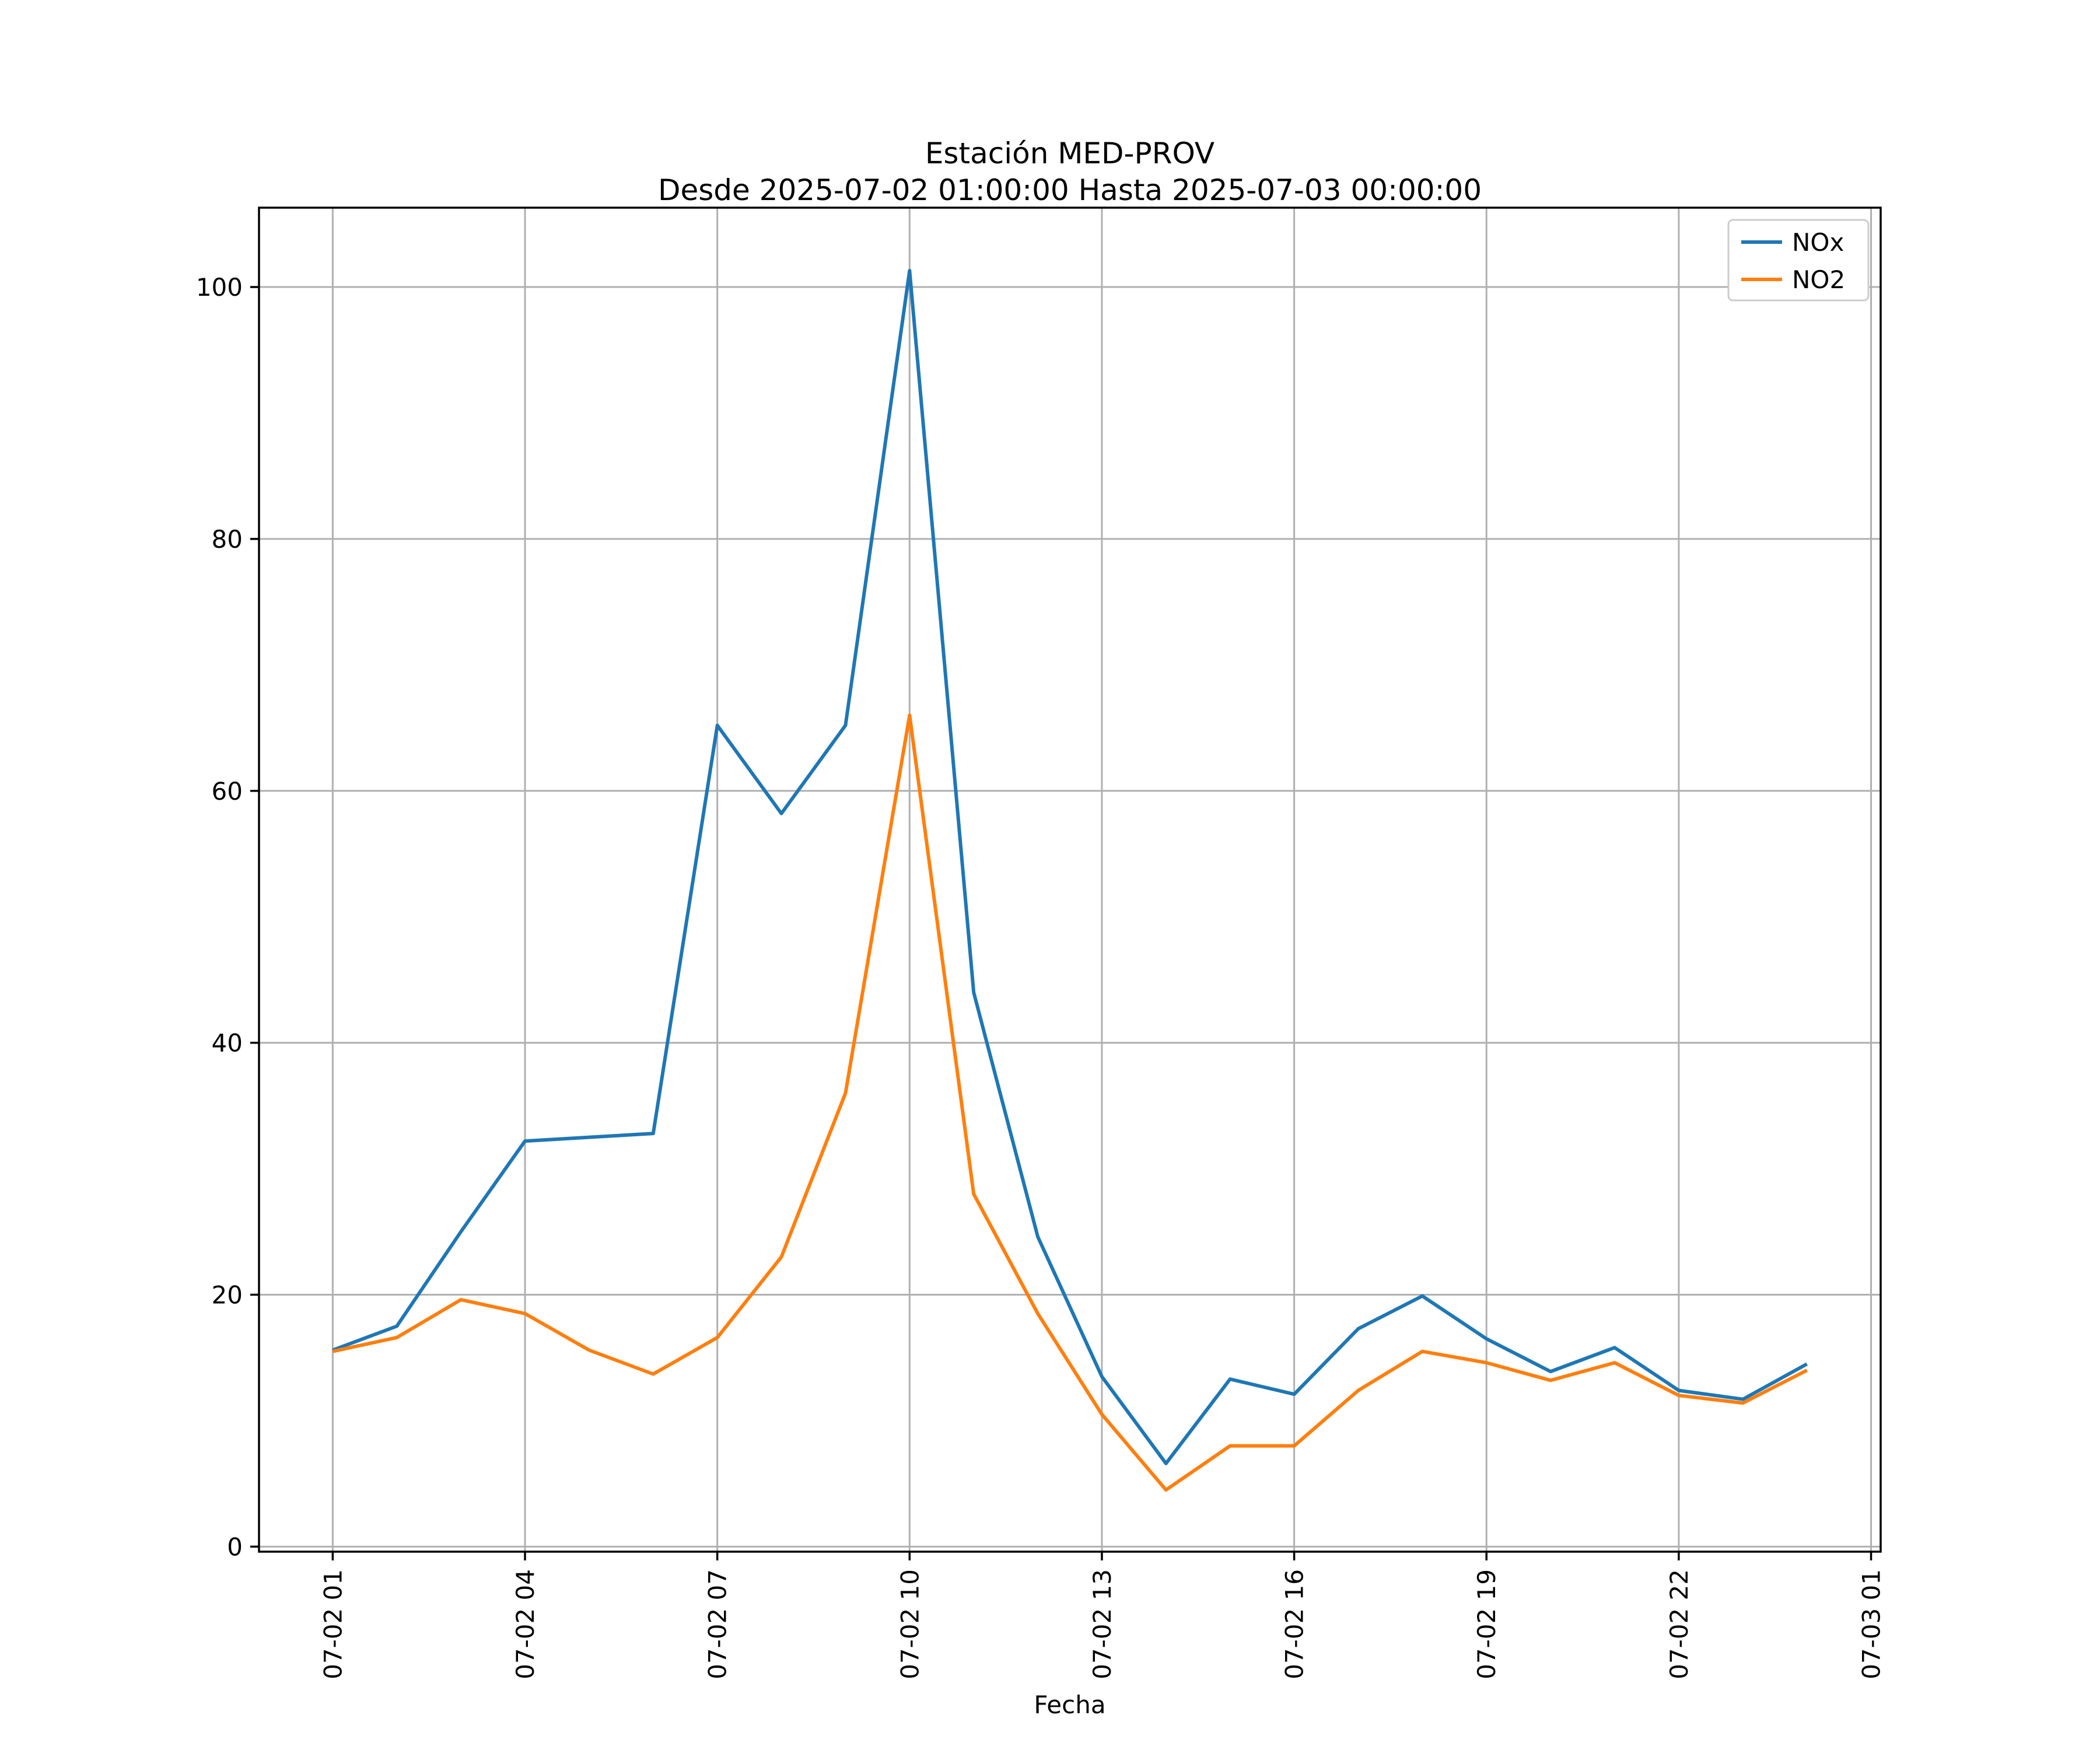 Image resolution: width=2100 pixels, height=1750 pixels. I want to click on y-tick-label: 100, so click(219, 287).